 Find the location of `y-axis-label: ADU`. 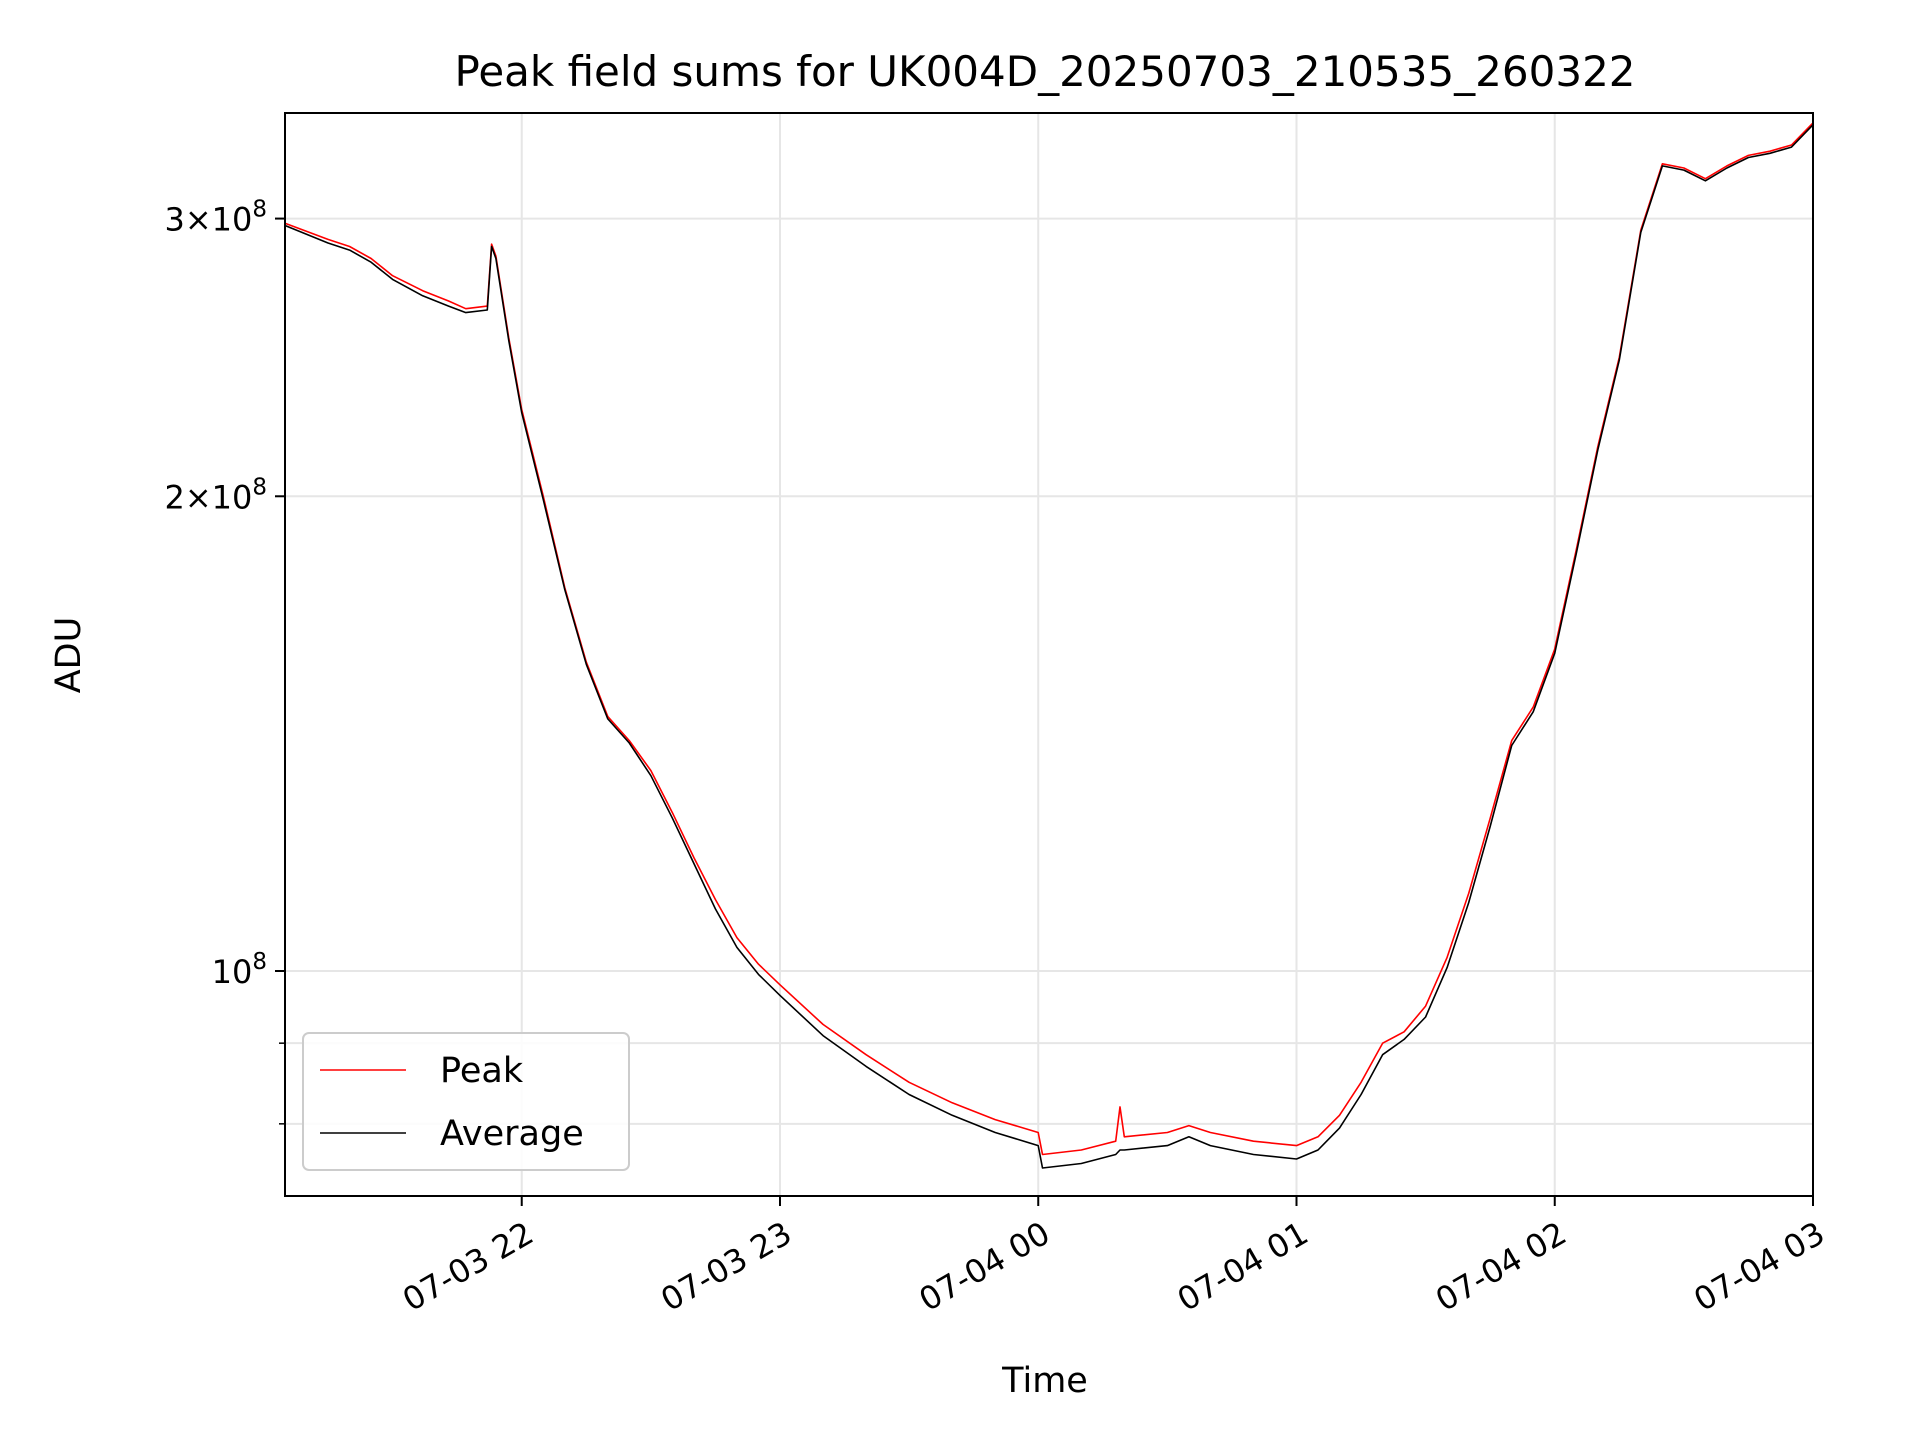

y-axis-label: ADU is located at coordinates (69, 655).